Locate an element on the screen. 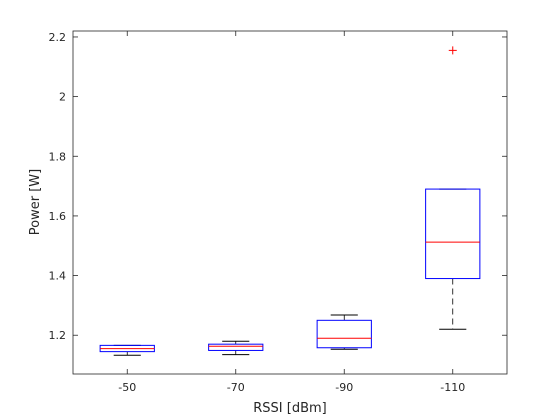  x-axis-label: RSSI [dBm] is located at coordinates (289, 408).